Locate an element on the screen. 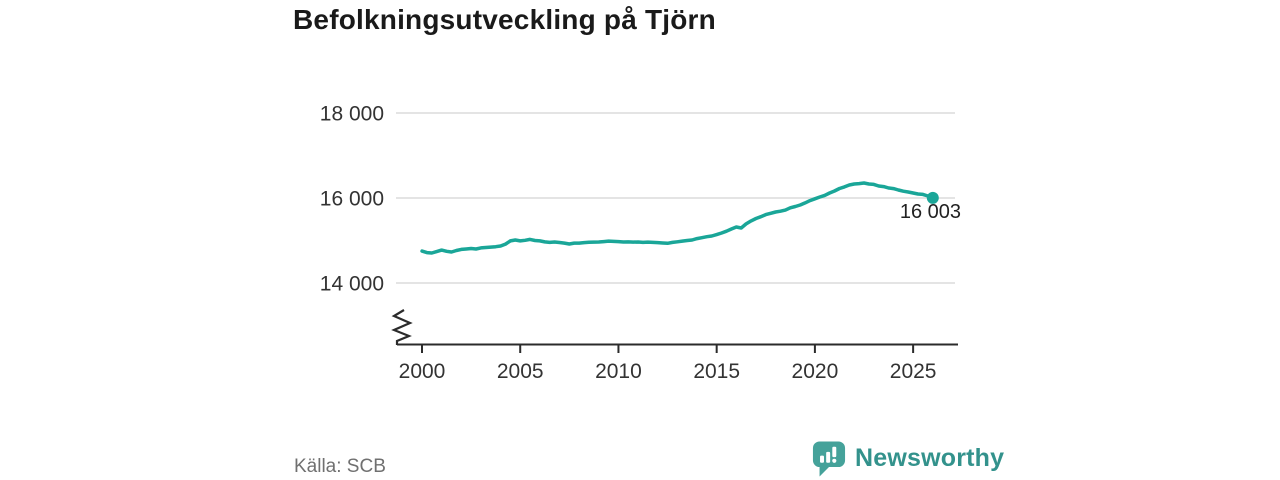  x-axis is located at coordinates (674, 327).